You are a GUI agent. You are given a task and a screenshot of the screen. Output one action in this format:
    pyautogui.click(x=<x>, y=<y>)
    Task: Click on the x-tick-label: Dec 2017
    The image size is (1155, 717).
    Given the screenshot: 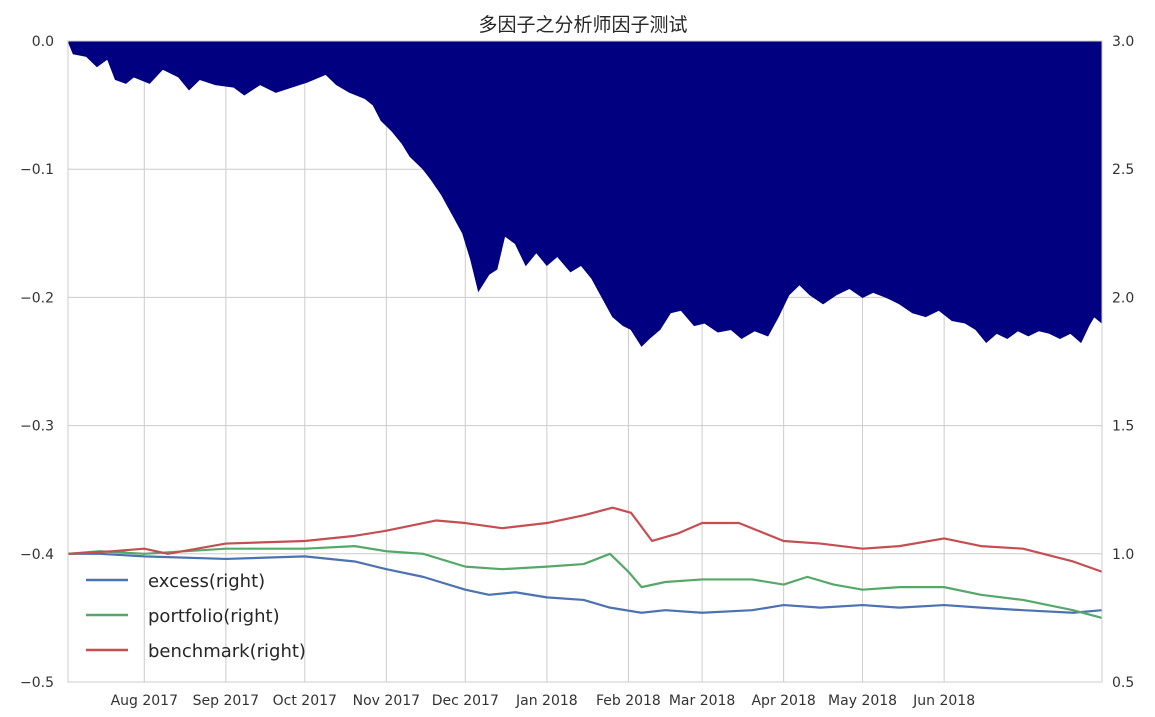 What is the action you would take?
    pyautogui.click(x=465, y=701)
    